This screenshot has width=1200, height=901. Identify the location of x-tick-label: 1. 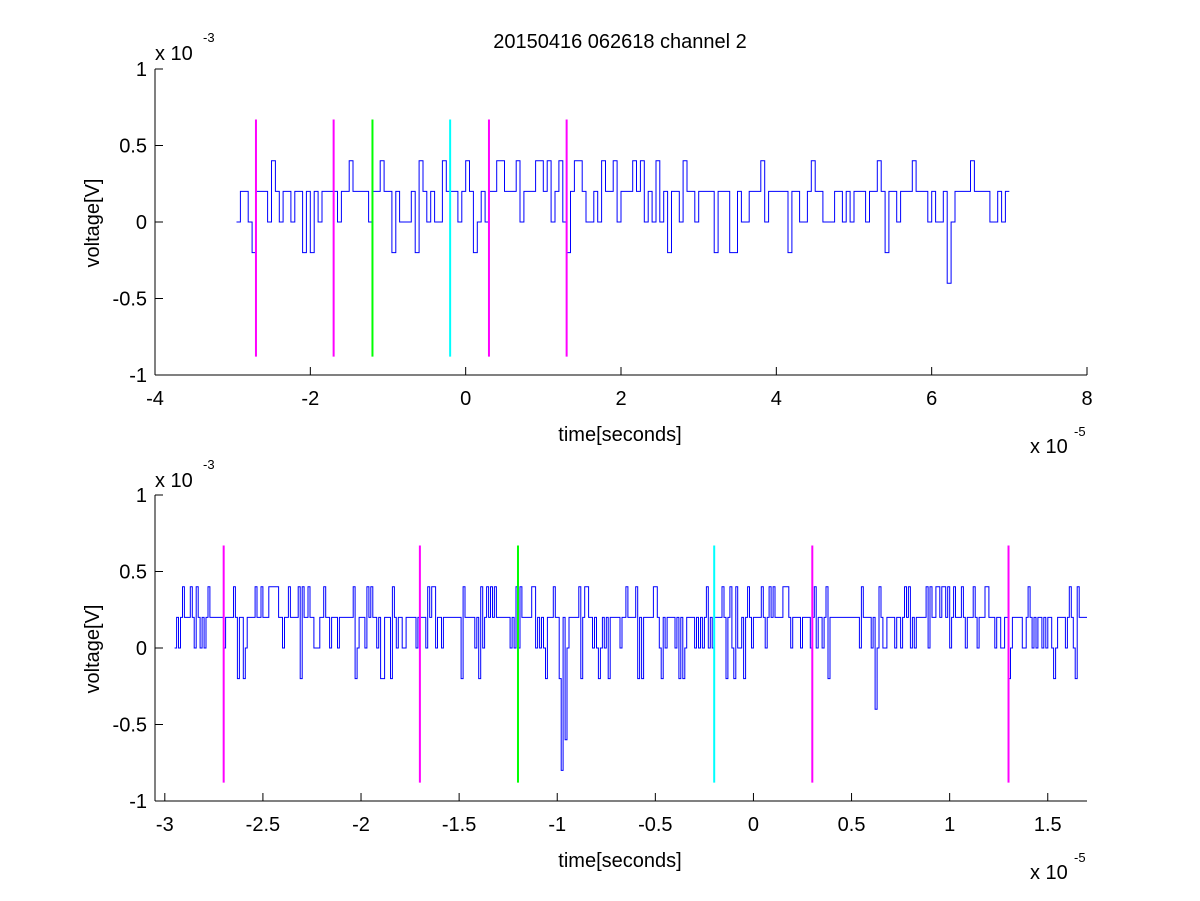
(949, 825).